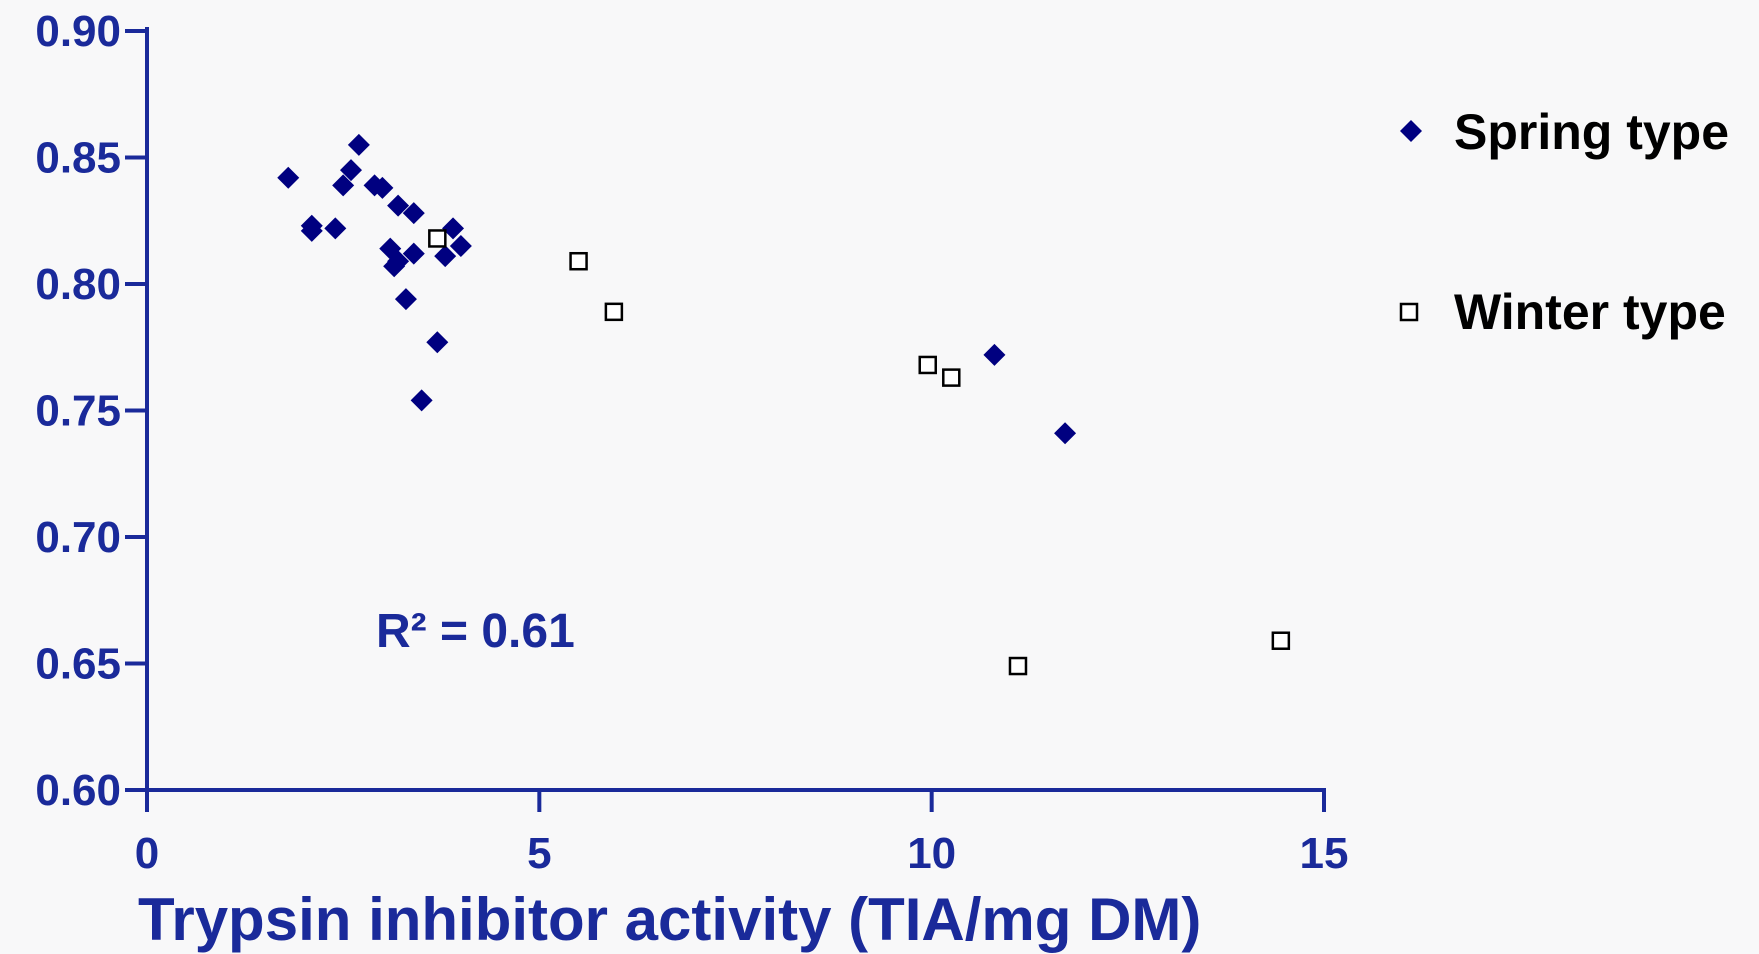 The height and width of the screenshot is (954, 1759). What do you see at coordinates (669, 919) in the screenshot?
I see `x-axis-label: Trypsin inhibitor activity (TIA/mg DM)` at bounding box center [669, 919].